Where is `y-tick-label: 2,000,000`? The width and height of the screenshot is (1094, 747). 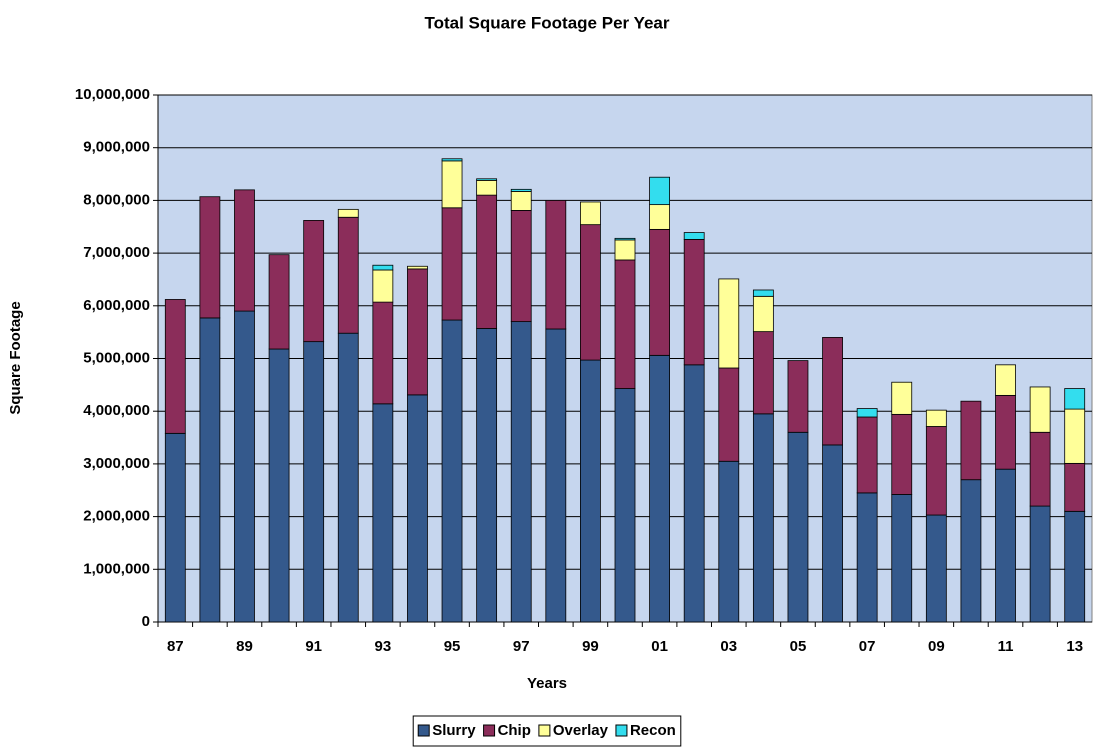 y-tick-label: 2,000,000 is located at coordinates (116, 516).